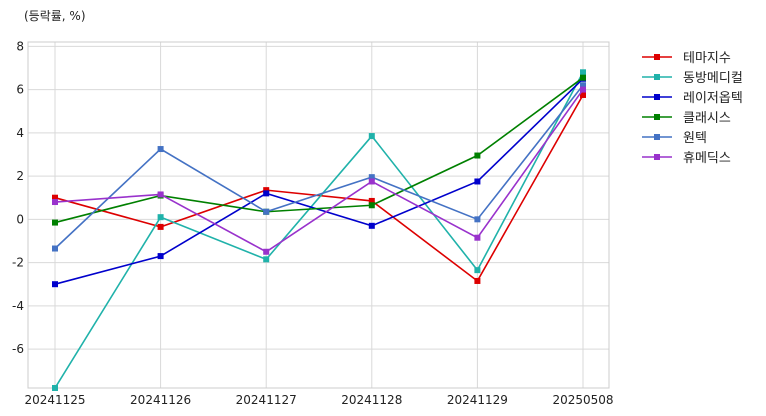 The width and height of the screenshot is (766, 416). Describe the element at coordinates (582, 400) in the screenshot. I see `x-tick-label: 20250508` at that location.